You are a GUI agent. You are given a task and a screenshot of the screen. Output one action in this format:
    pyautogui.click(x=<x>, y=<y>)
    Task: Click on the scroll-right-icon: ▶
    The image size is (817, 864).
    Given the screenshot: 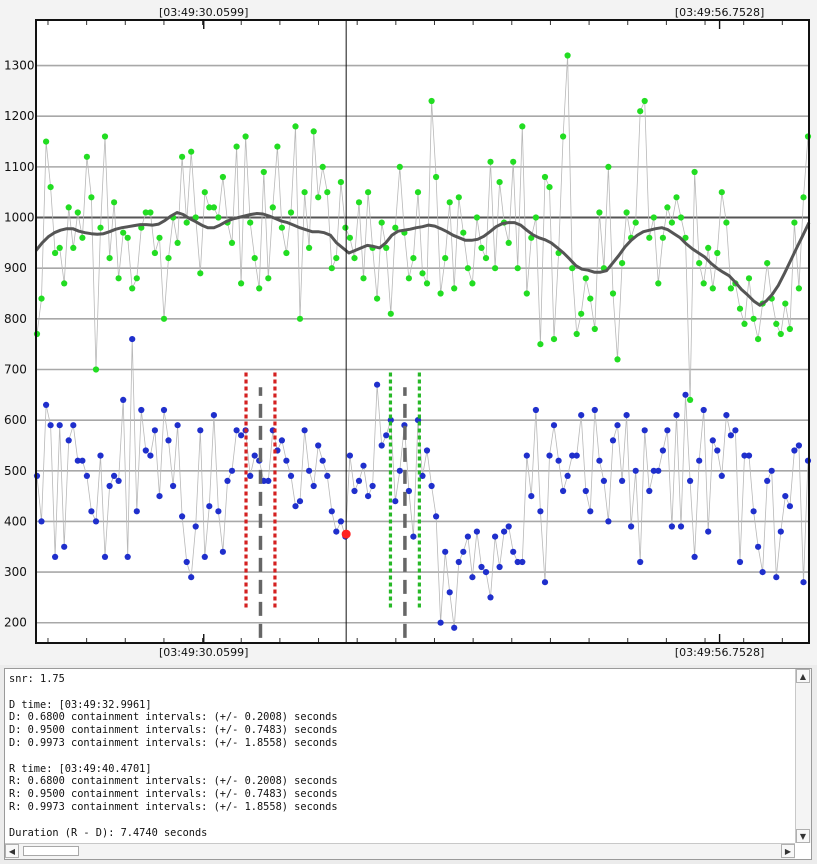 What is the action you would take?
    pyautogui.click(x=788, y=851)
    